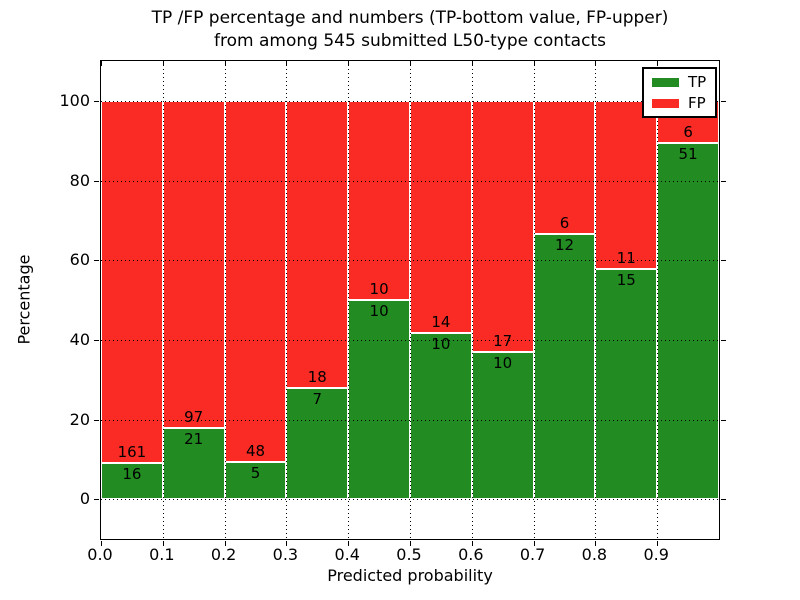 The height and width of the screenshot is (600, 800). I want to click on legend: TP FP, so click(680, 92).